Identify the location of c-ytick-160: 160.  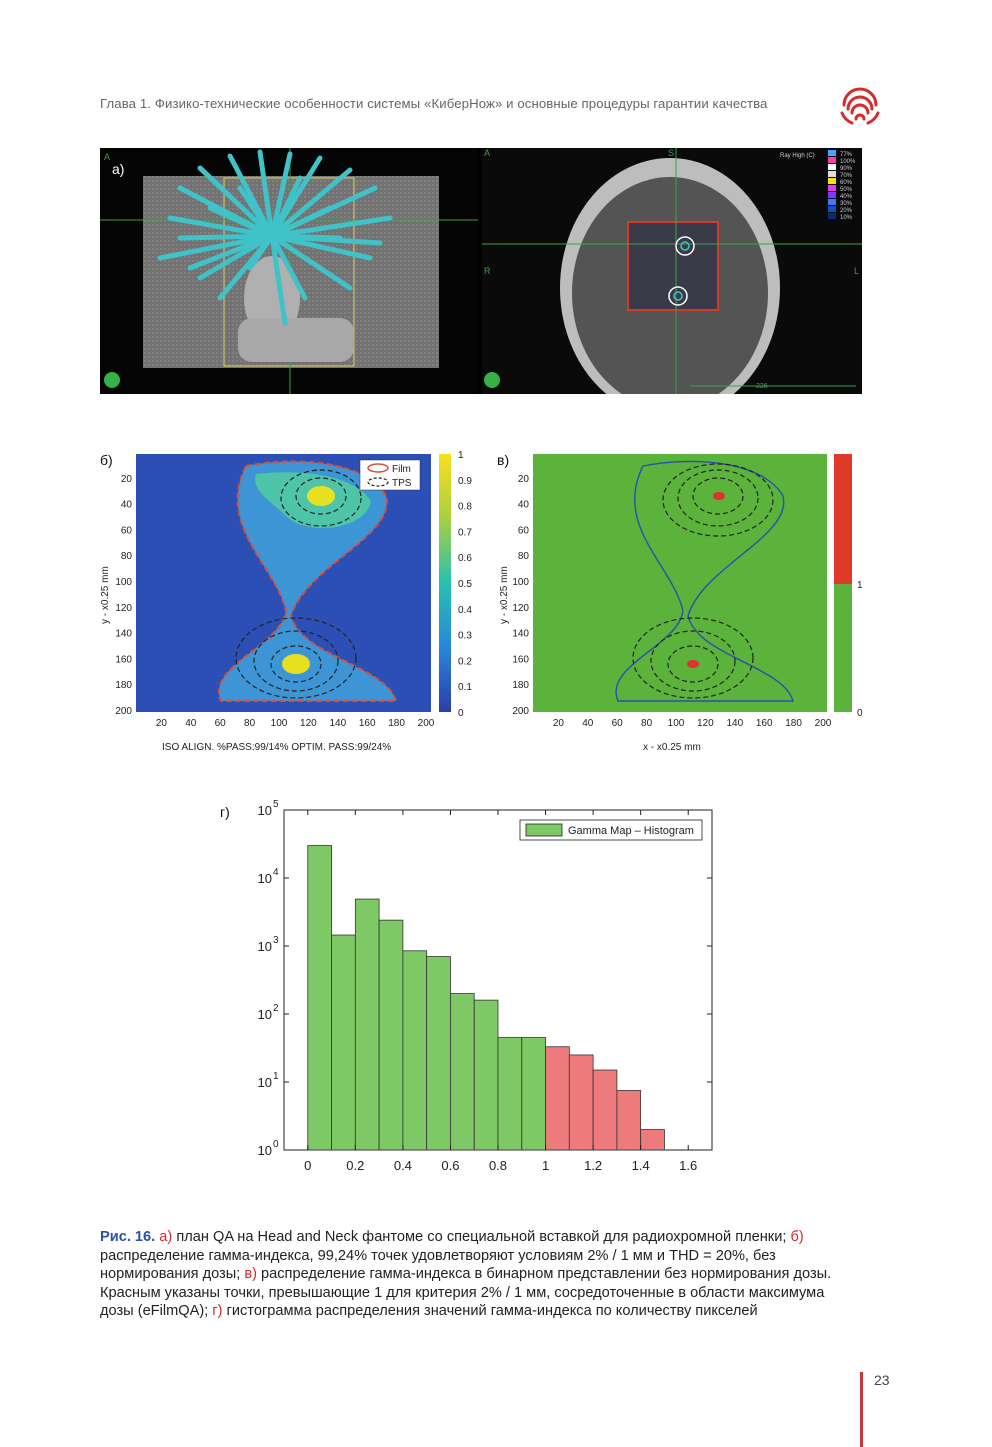
(520, 659).